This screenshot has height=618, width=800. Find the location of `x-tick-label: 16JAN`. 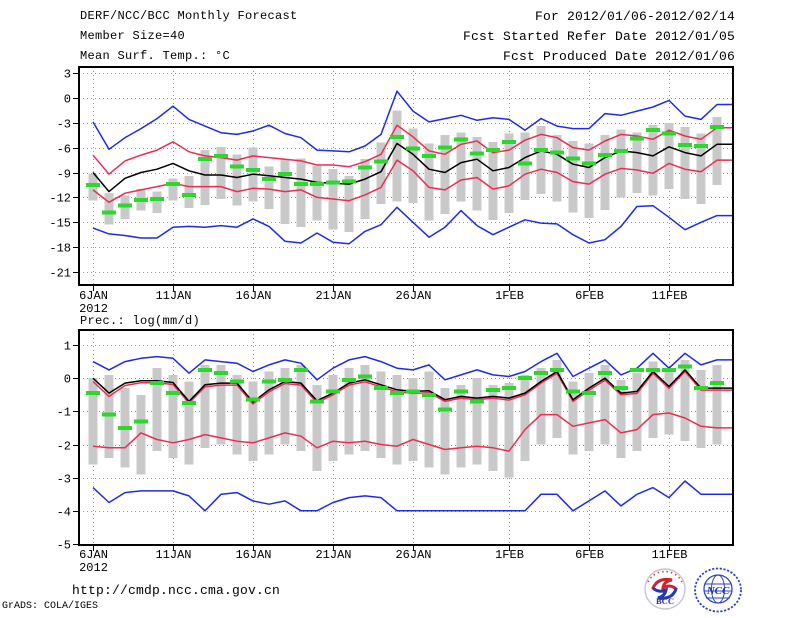

x-tick-label: 16JAN is located at coordinates (253, 555).